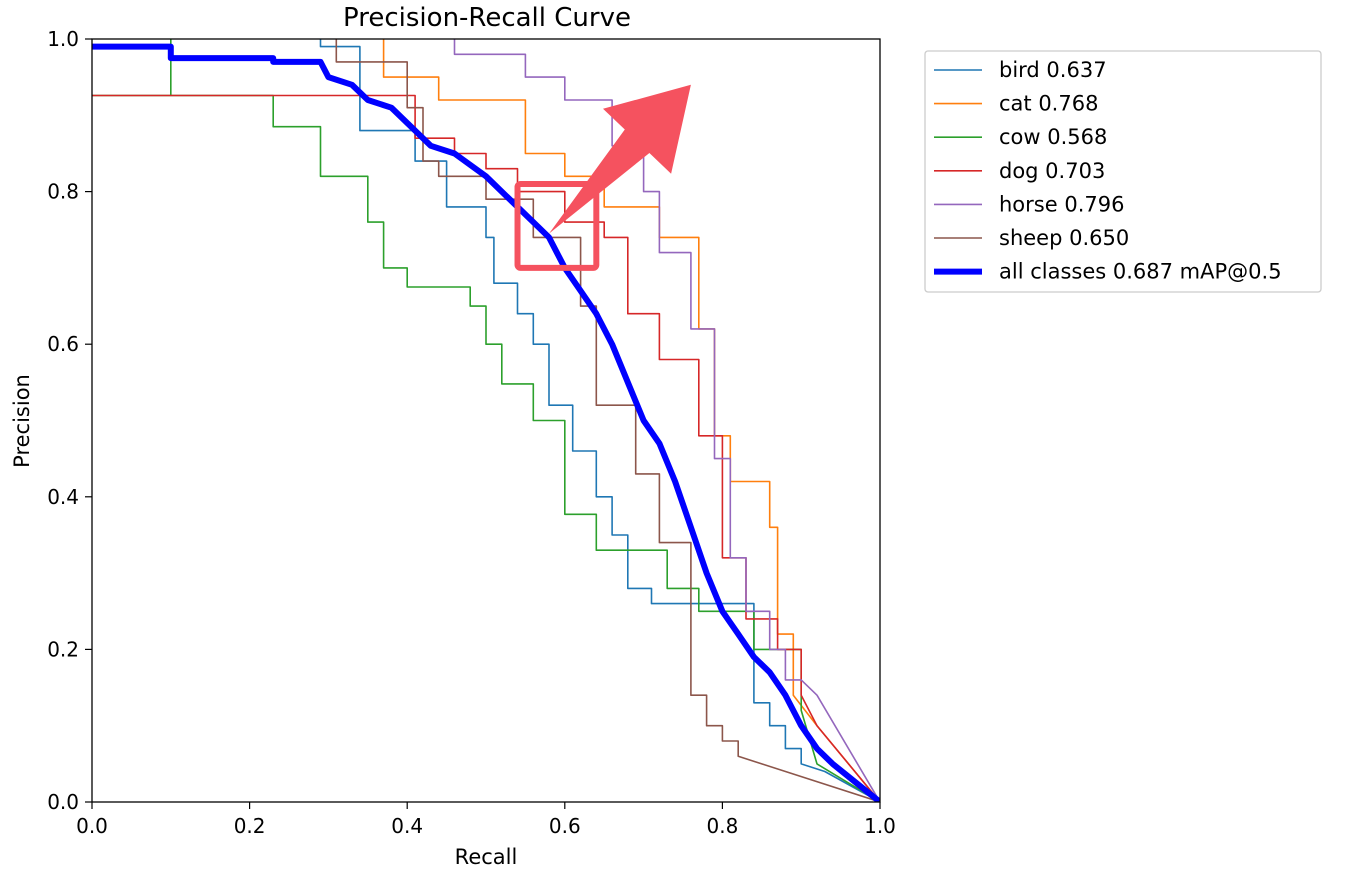  I want to click on x-tick-label: 0.2, so click(250, 826).